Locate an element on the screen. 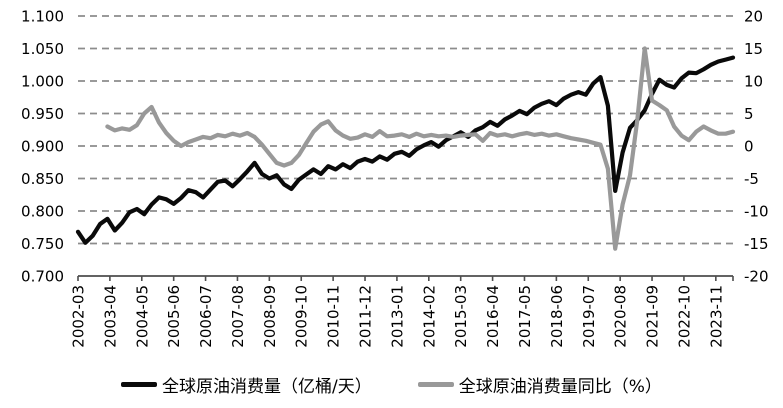 This screenshot has width=783, height=408. x-axis-tick-label: 2021-09 is located at coordinates (653, 316).